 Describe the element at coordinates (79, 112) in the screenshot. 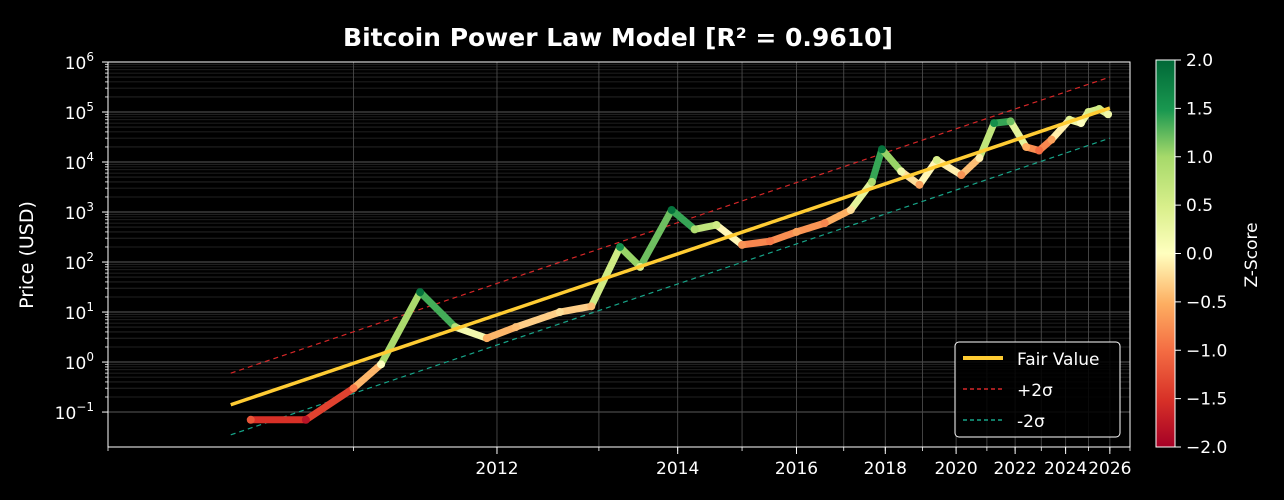

I see `y-tick-label: 10⁵` at that location.